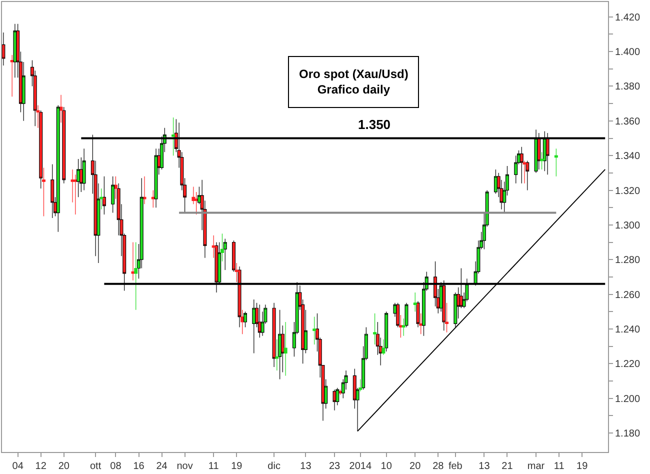  I want to click on x-tick-label: 08, so click(116, 466).